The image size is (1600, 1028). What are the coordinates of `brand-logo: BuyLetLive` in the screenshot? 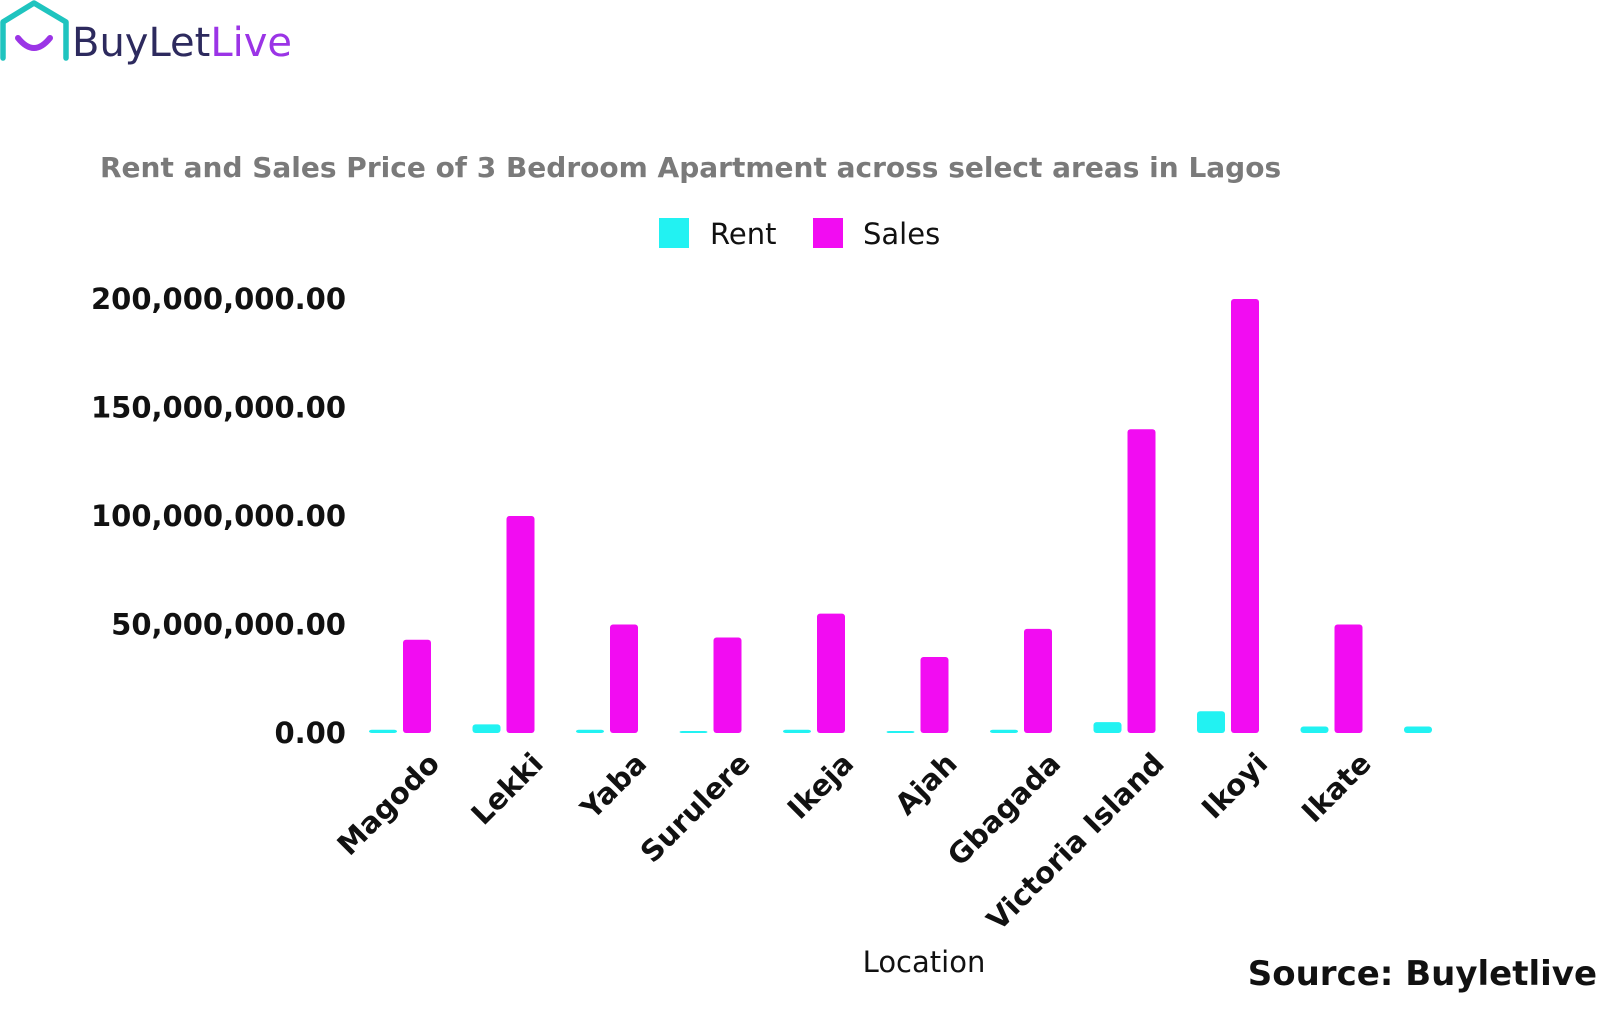 It's located at (146, 33).